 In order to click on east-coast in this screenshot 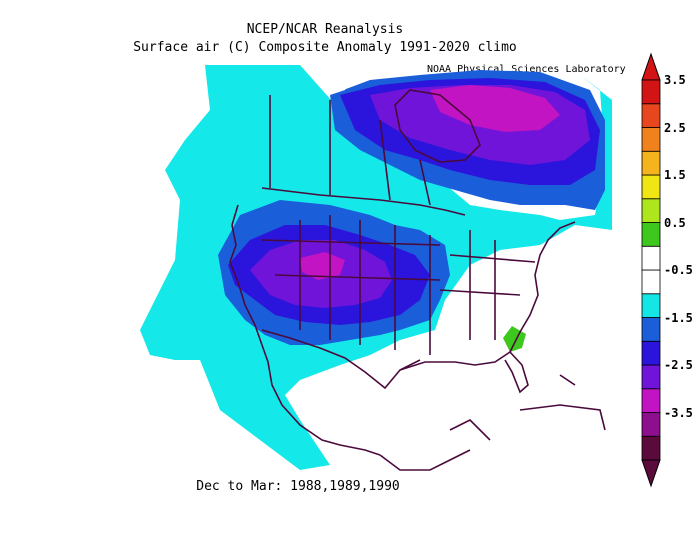, I will do `click(542, 287)`.